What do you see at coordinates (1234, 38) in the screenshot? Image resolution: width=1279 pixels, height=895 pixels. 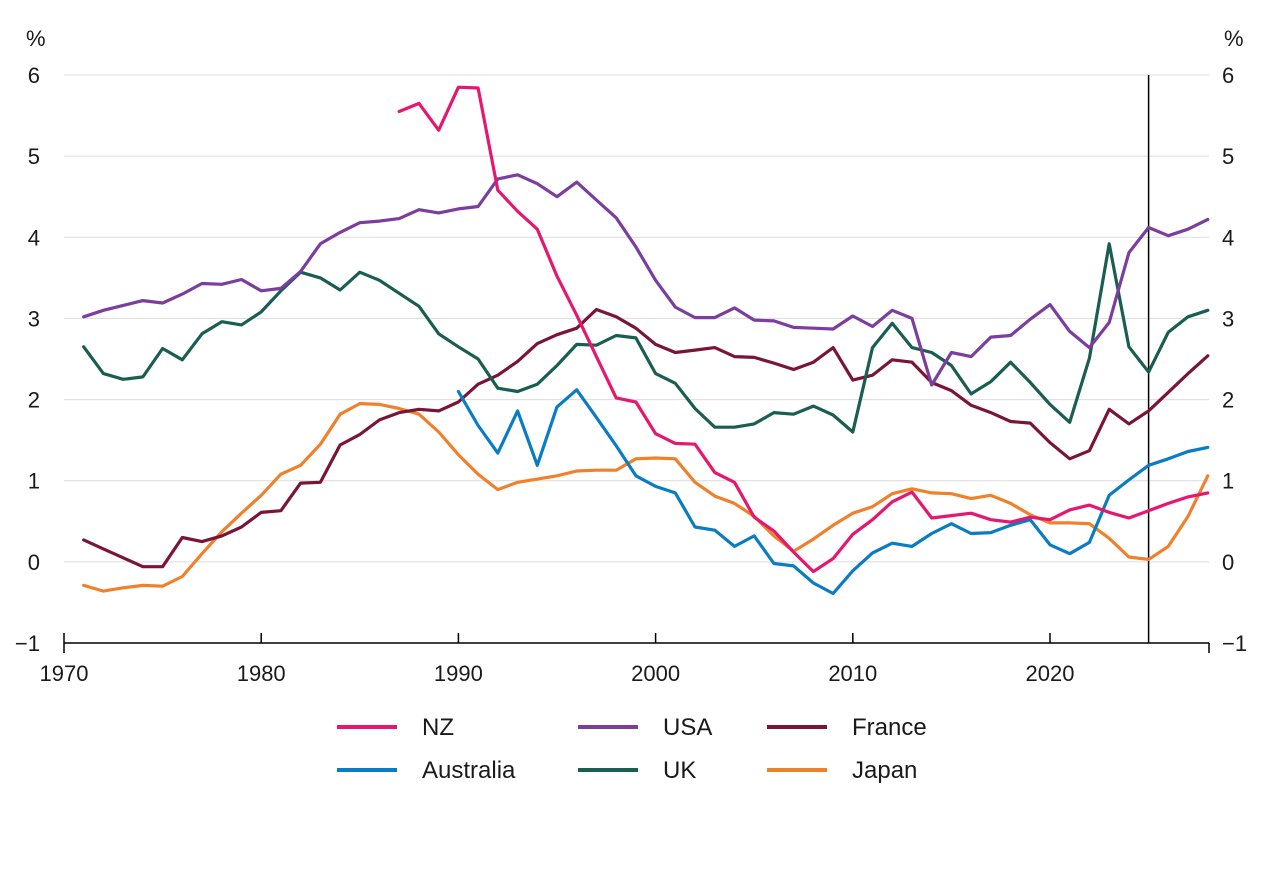 I see `right-unit-label: %` at bounding box center [1234, 38].